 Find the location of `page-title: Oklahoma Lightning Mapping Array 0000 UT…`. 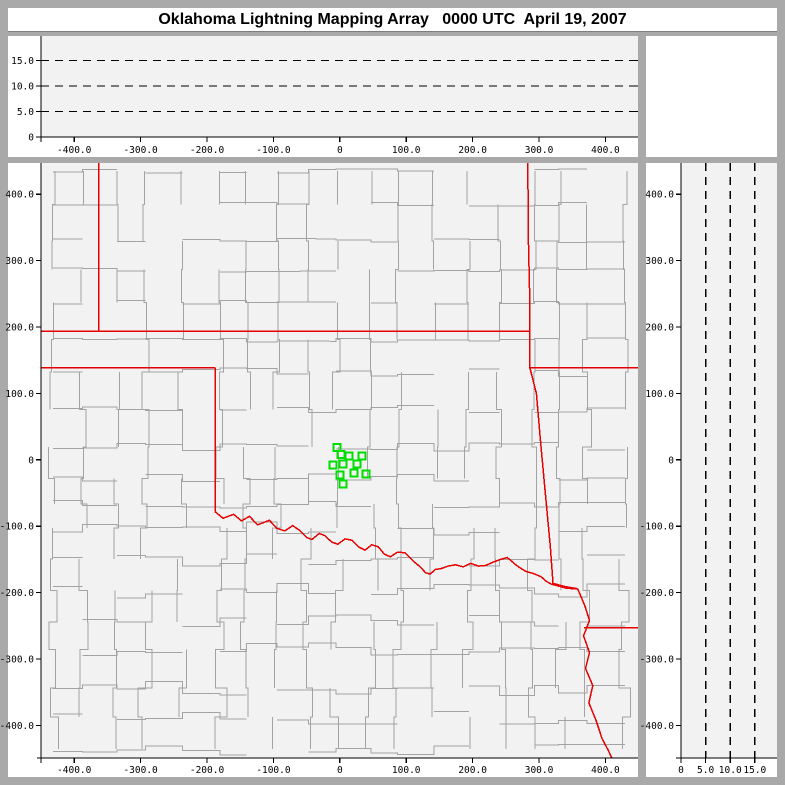

page-title: Oklahoma Lightning Mapping Array 0000 UT… is located at coordinates (392, 20).